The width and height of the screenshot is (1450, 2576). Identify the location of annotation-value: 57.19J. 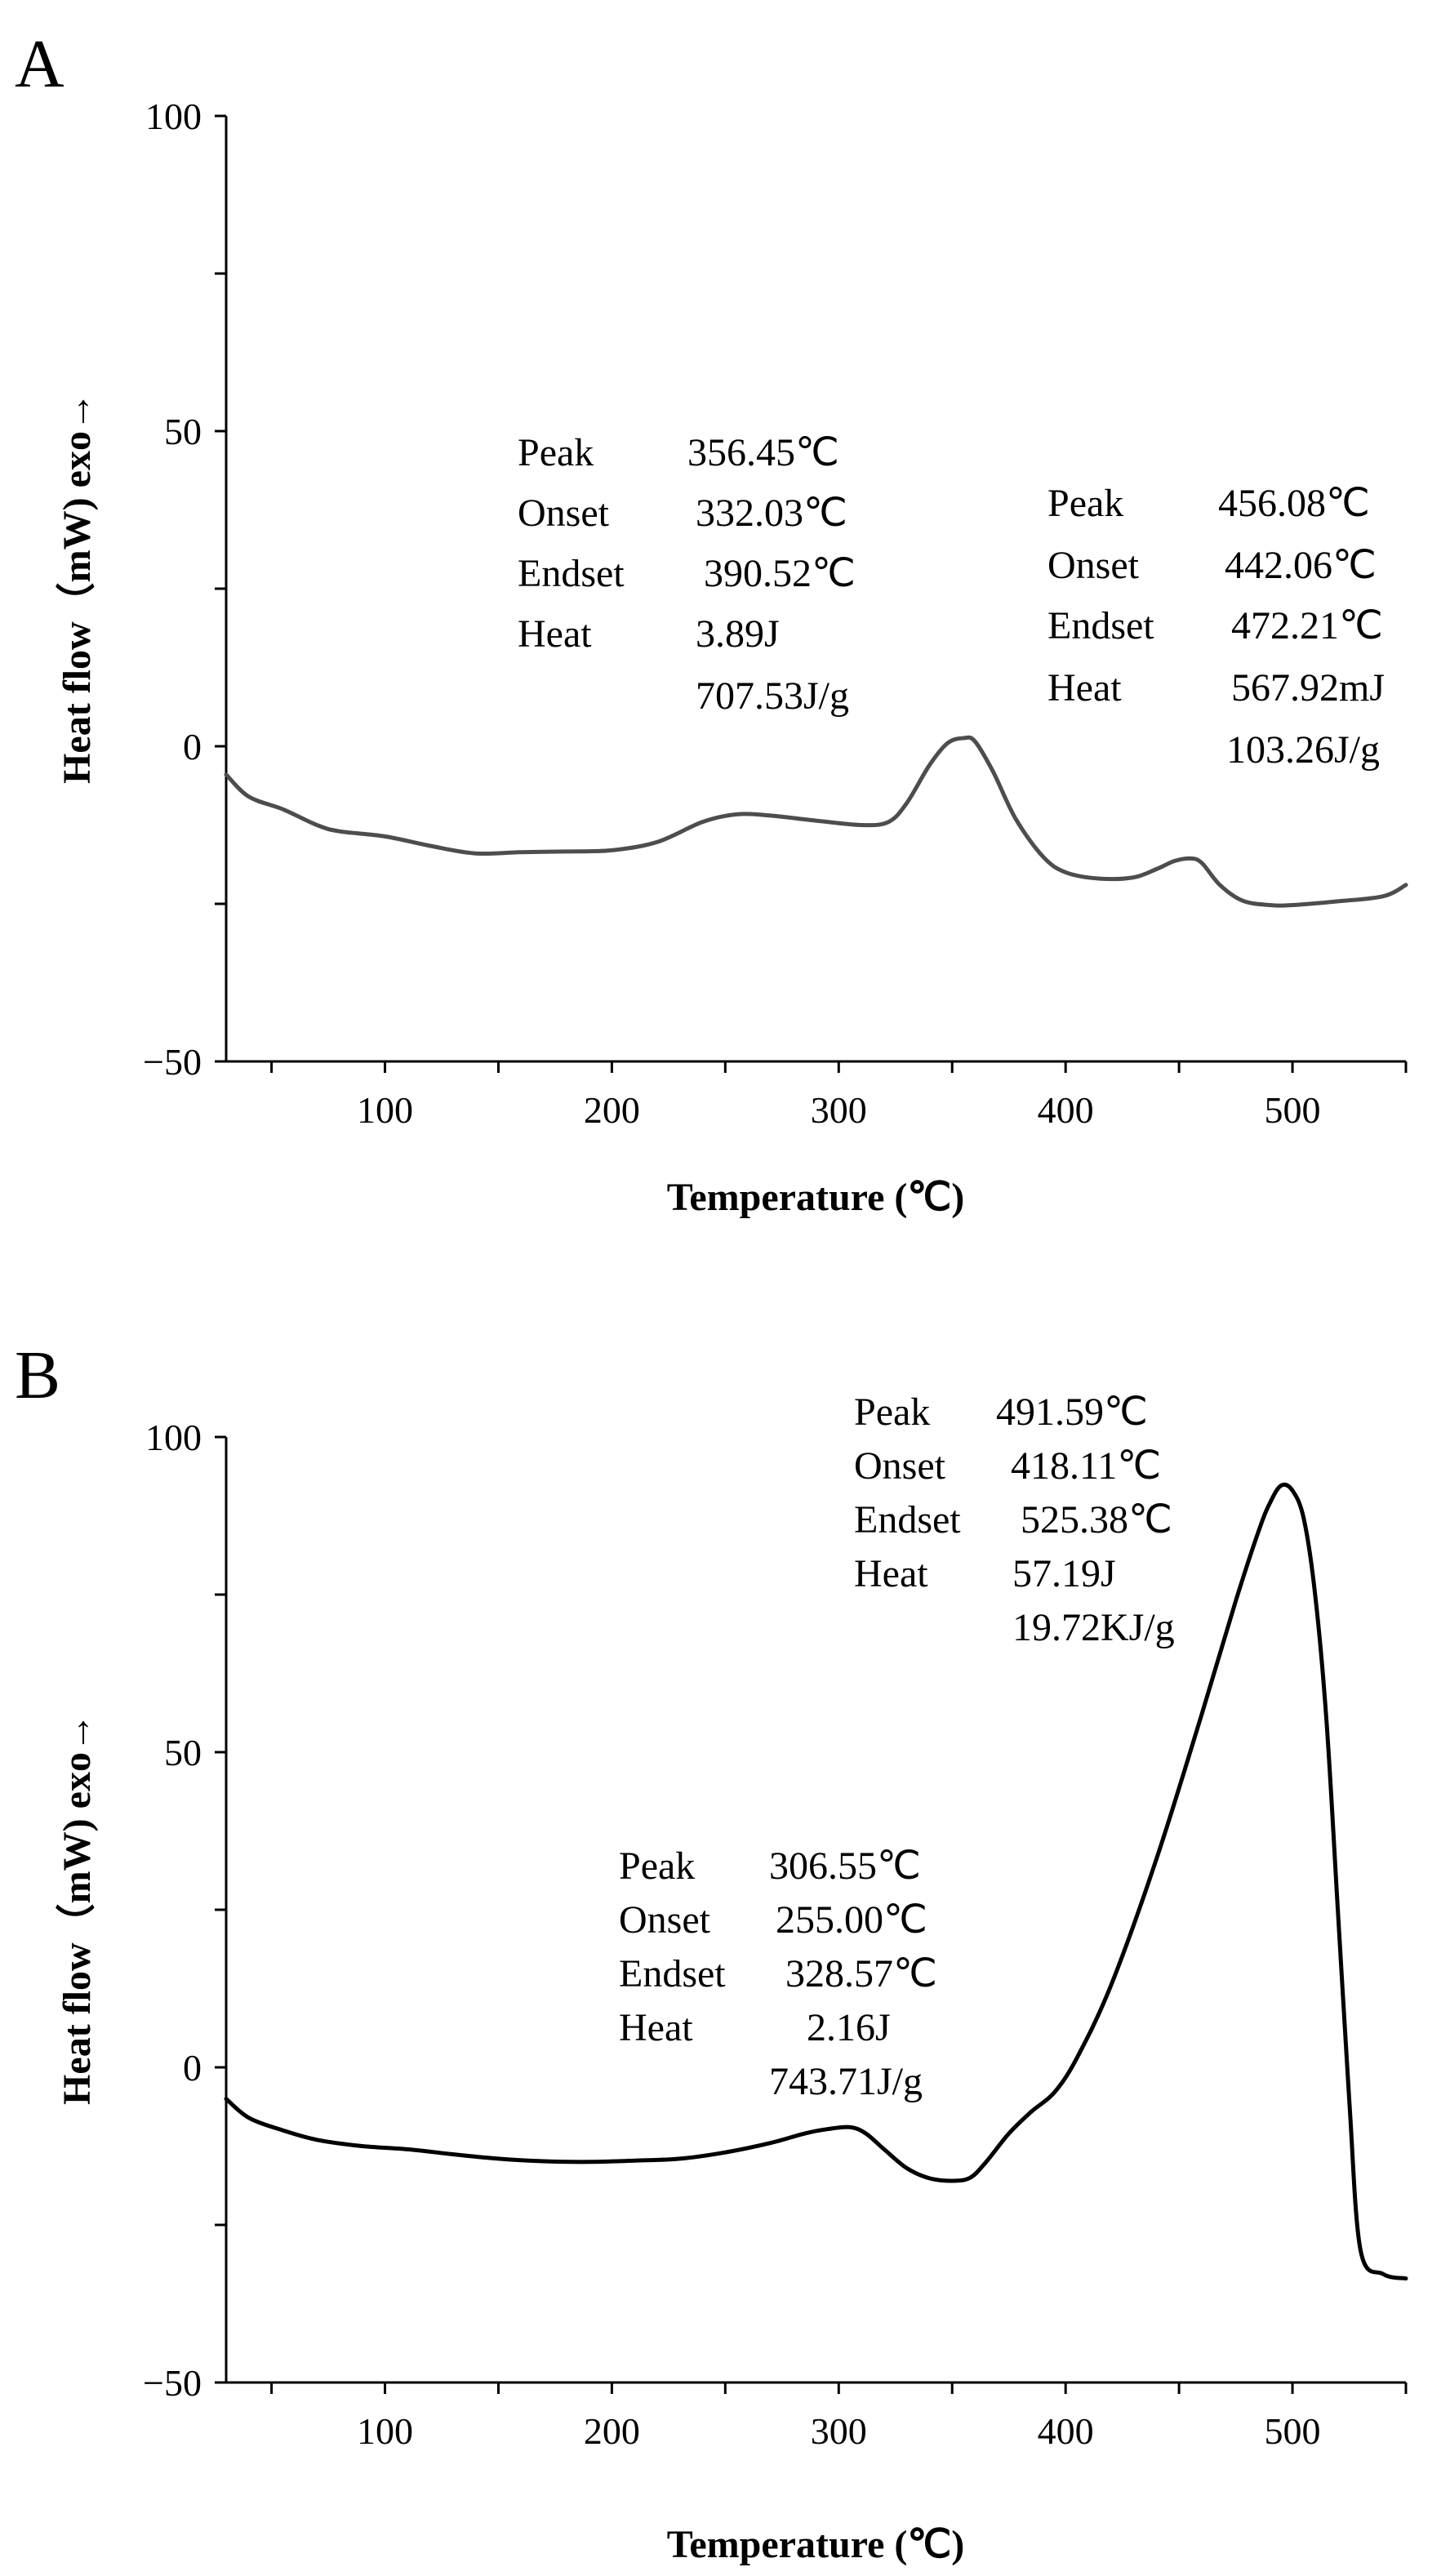
(1064, 1573).